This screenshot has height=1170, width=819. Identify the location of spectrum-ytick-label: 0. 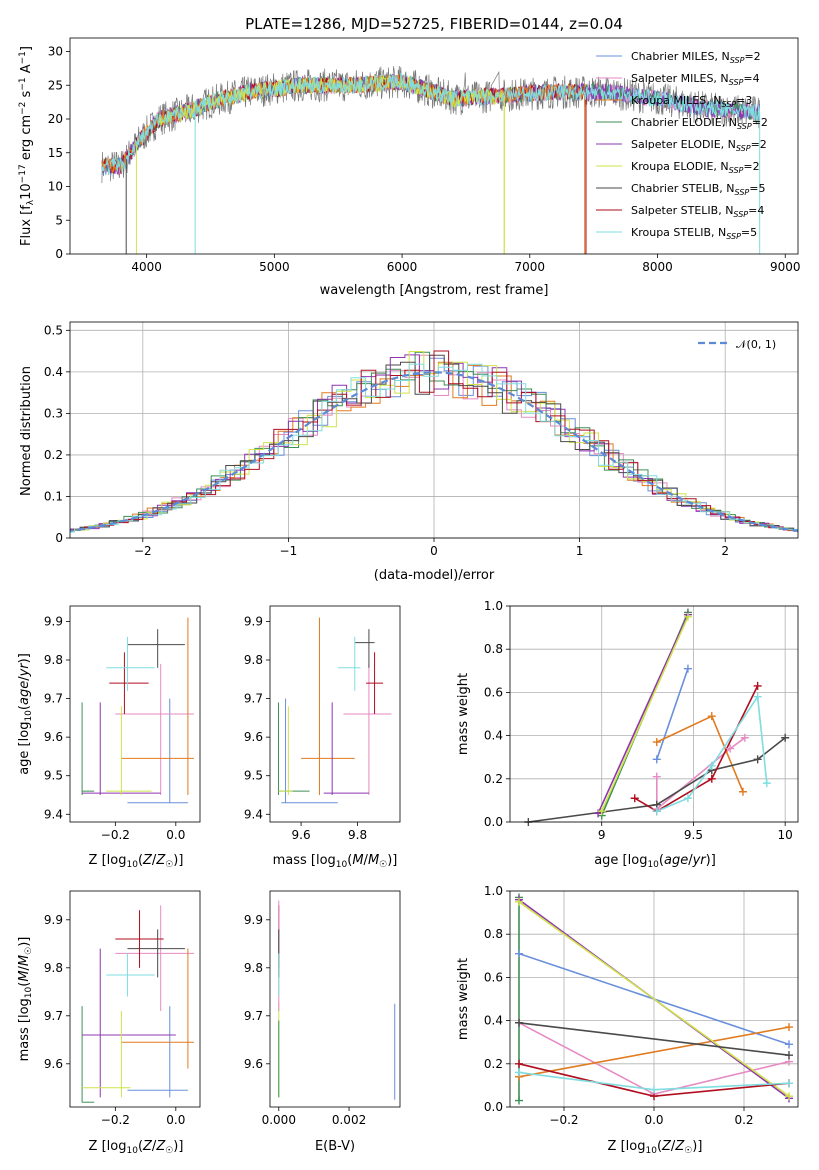
(59, 254).